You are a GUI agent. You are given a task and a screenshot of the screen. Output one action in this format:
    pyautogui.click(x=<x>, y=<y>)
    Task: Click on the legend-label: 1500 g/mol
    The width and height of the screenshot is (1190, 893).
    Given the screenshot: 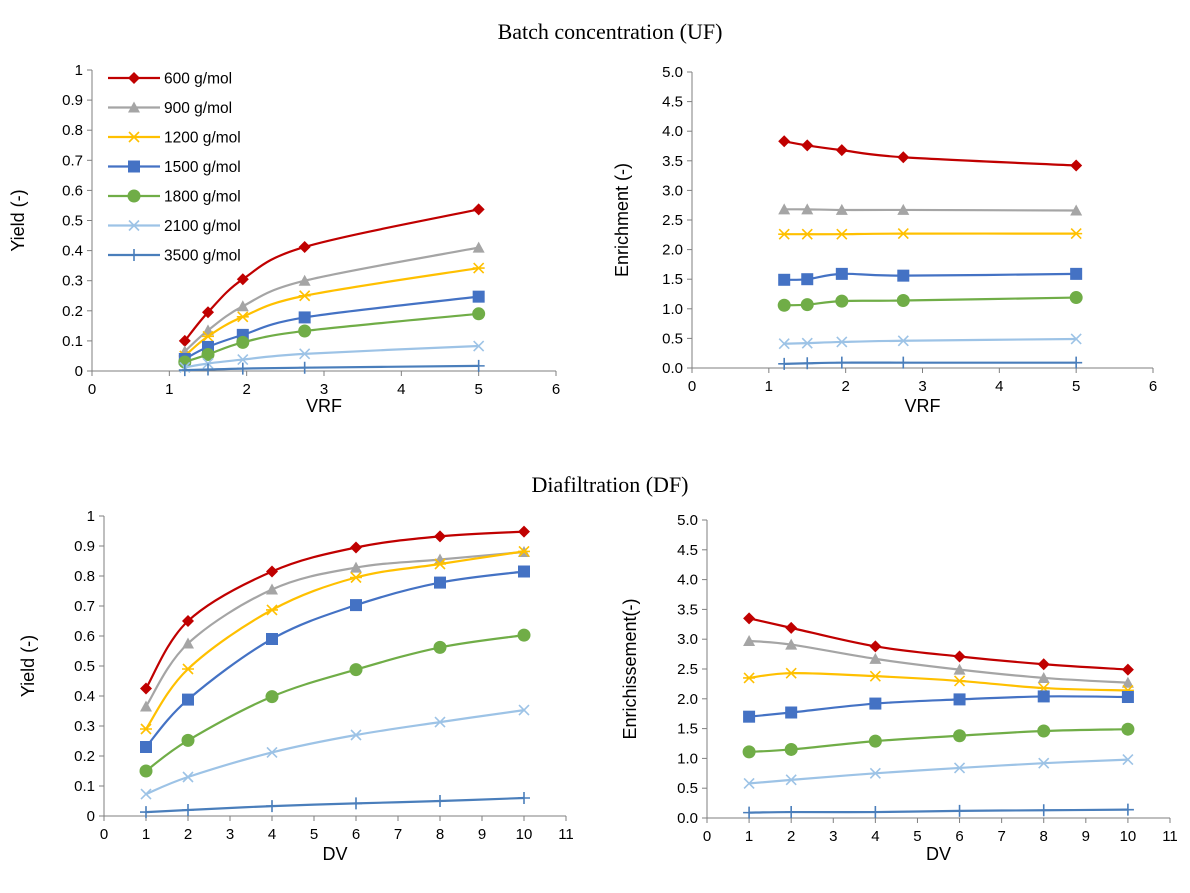 What is the action you would take?
    pyautogui.click(x=202, y=167)
    